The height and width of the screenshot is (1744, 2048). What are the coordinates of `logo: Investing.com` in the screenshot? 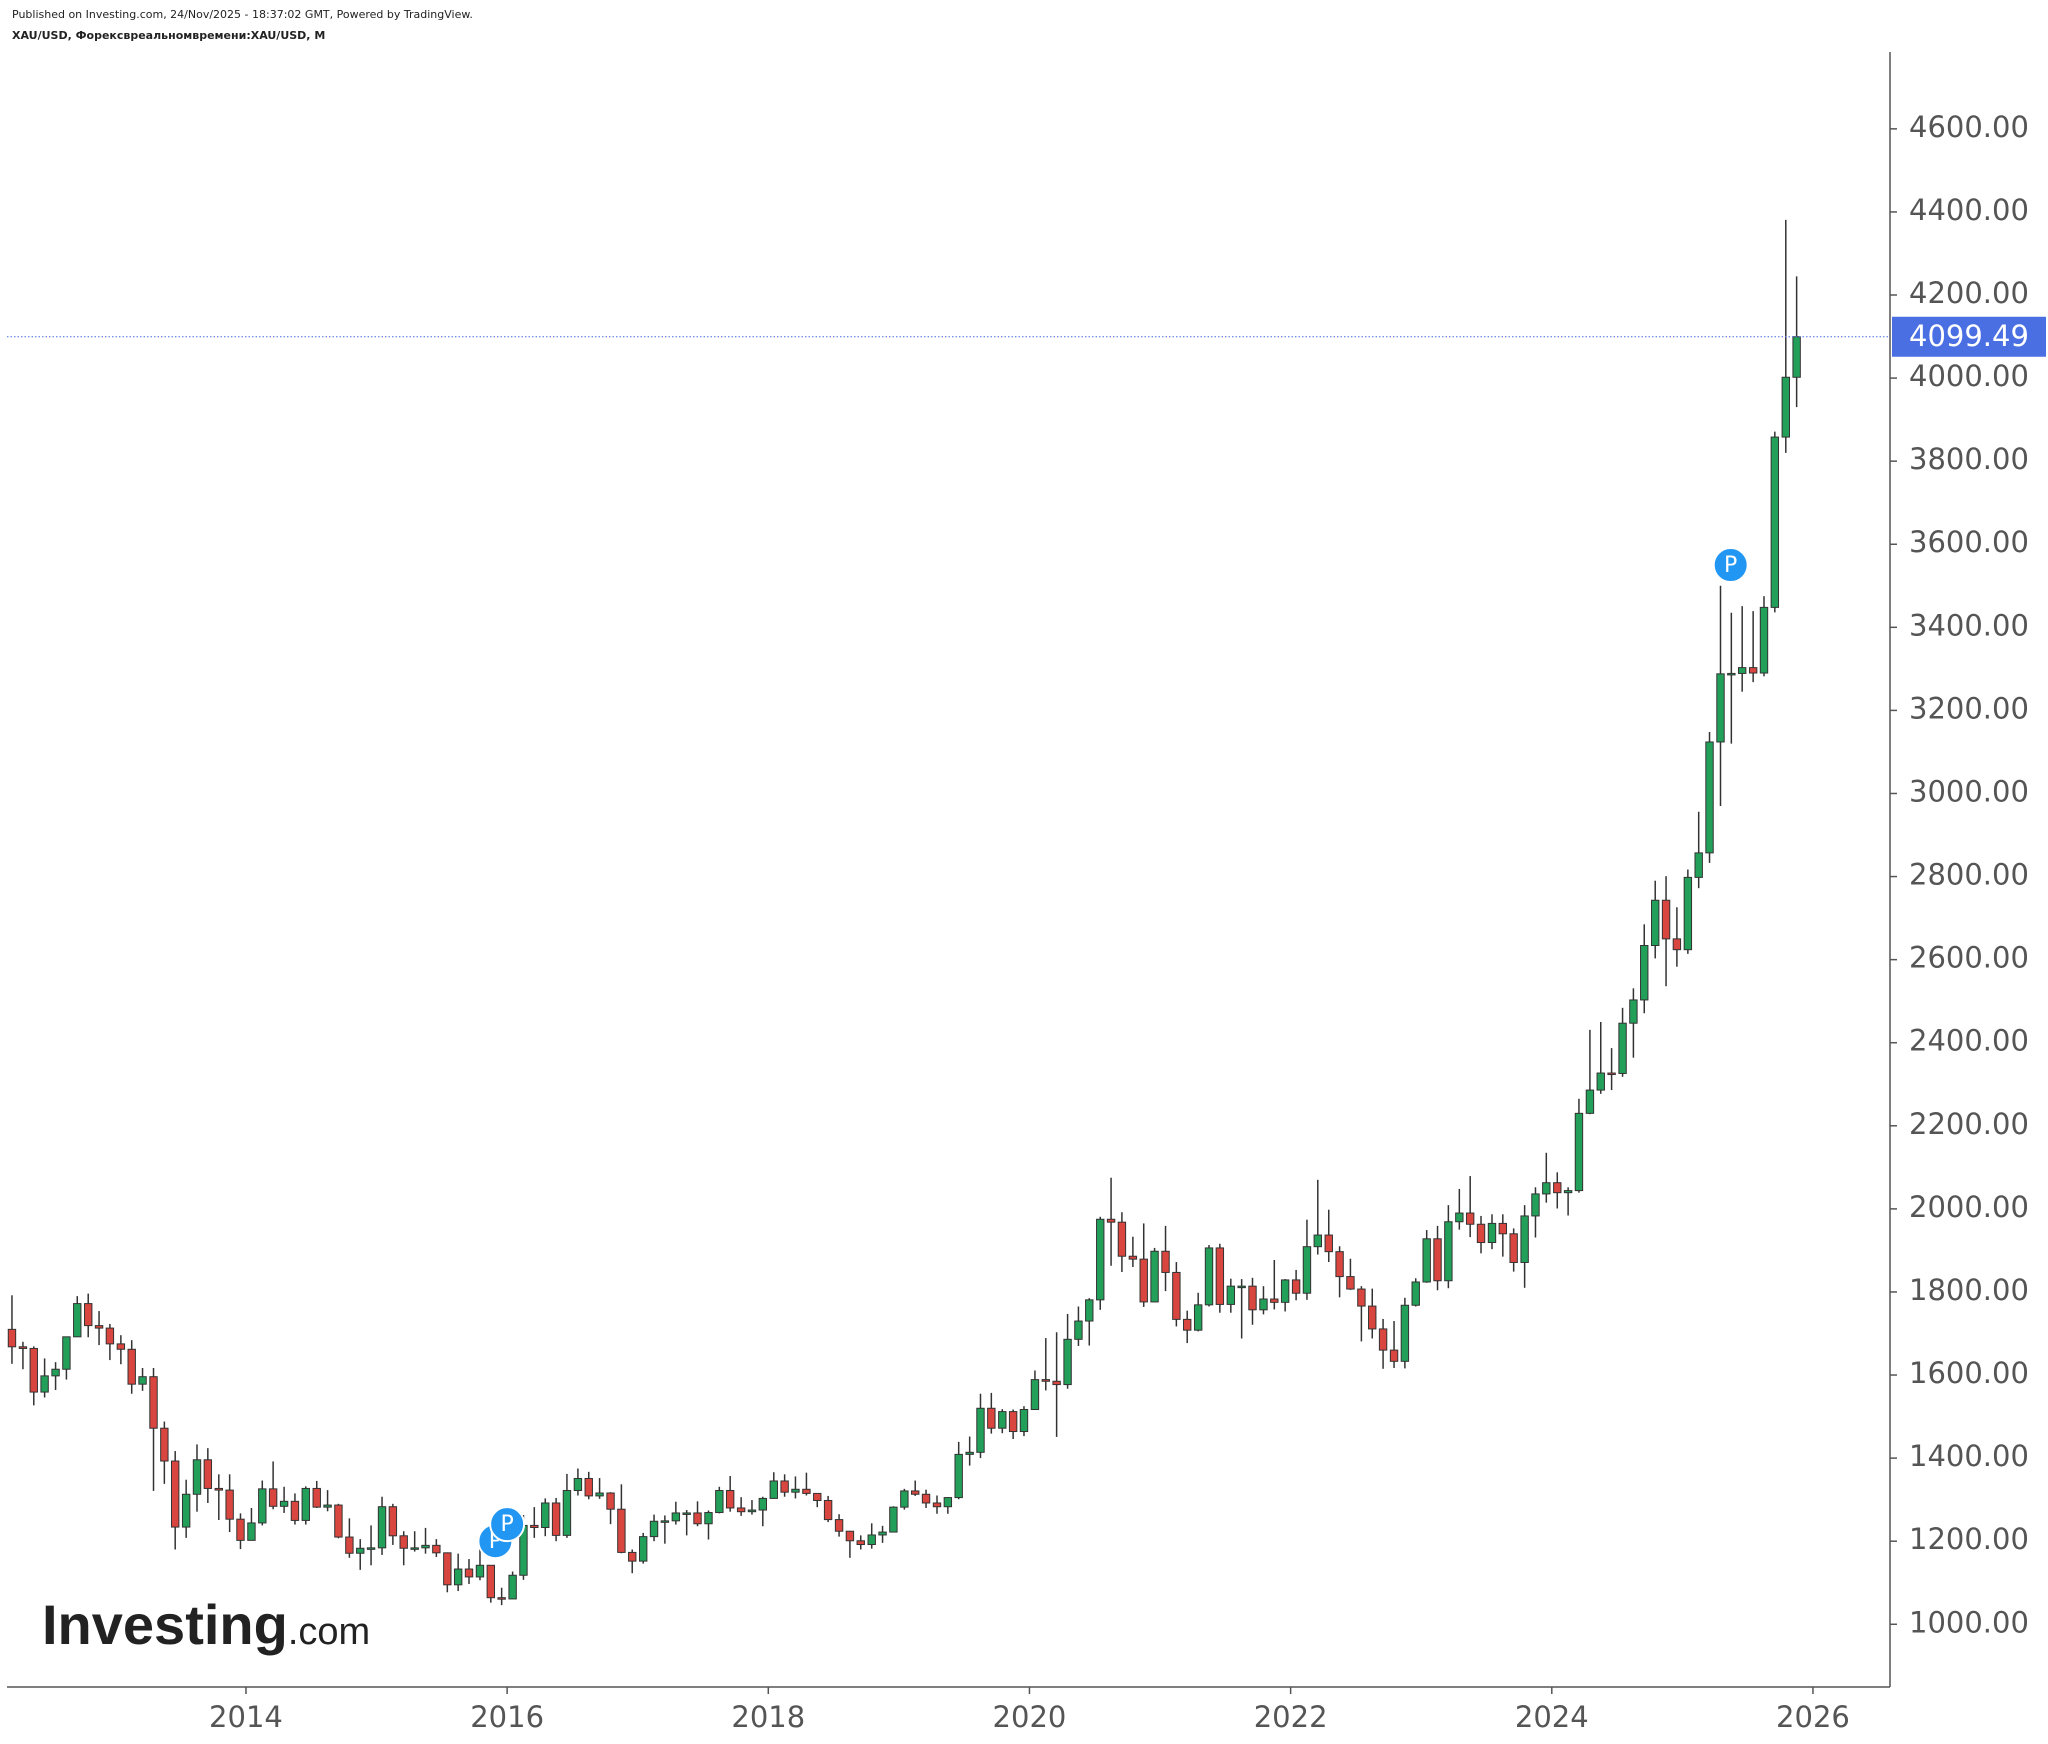 It's located at (206, 1624).